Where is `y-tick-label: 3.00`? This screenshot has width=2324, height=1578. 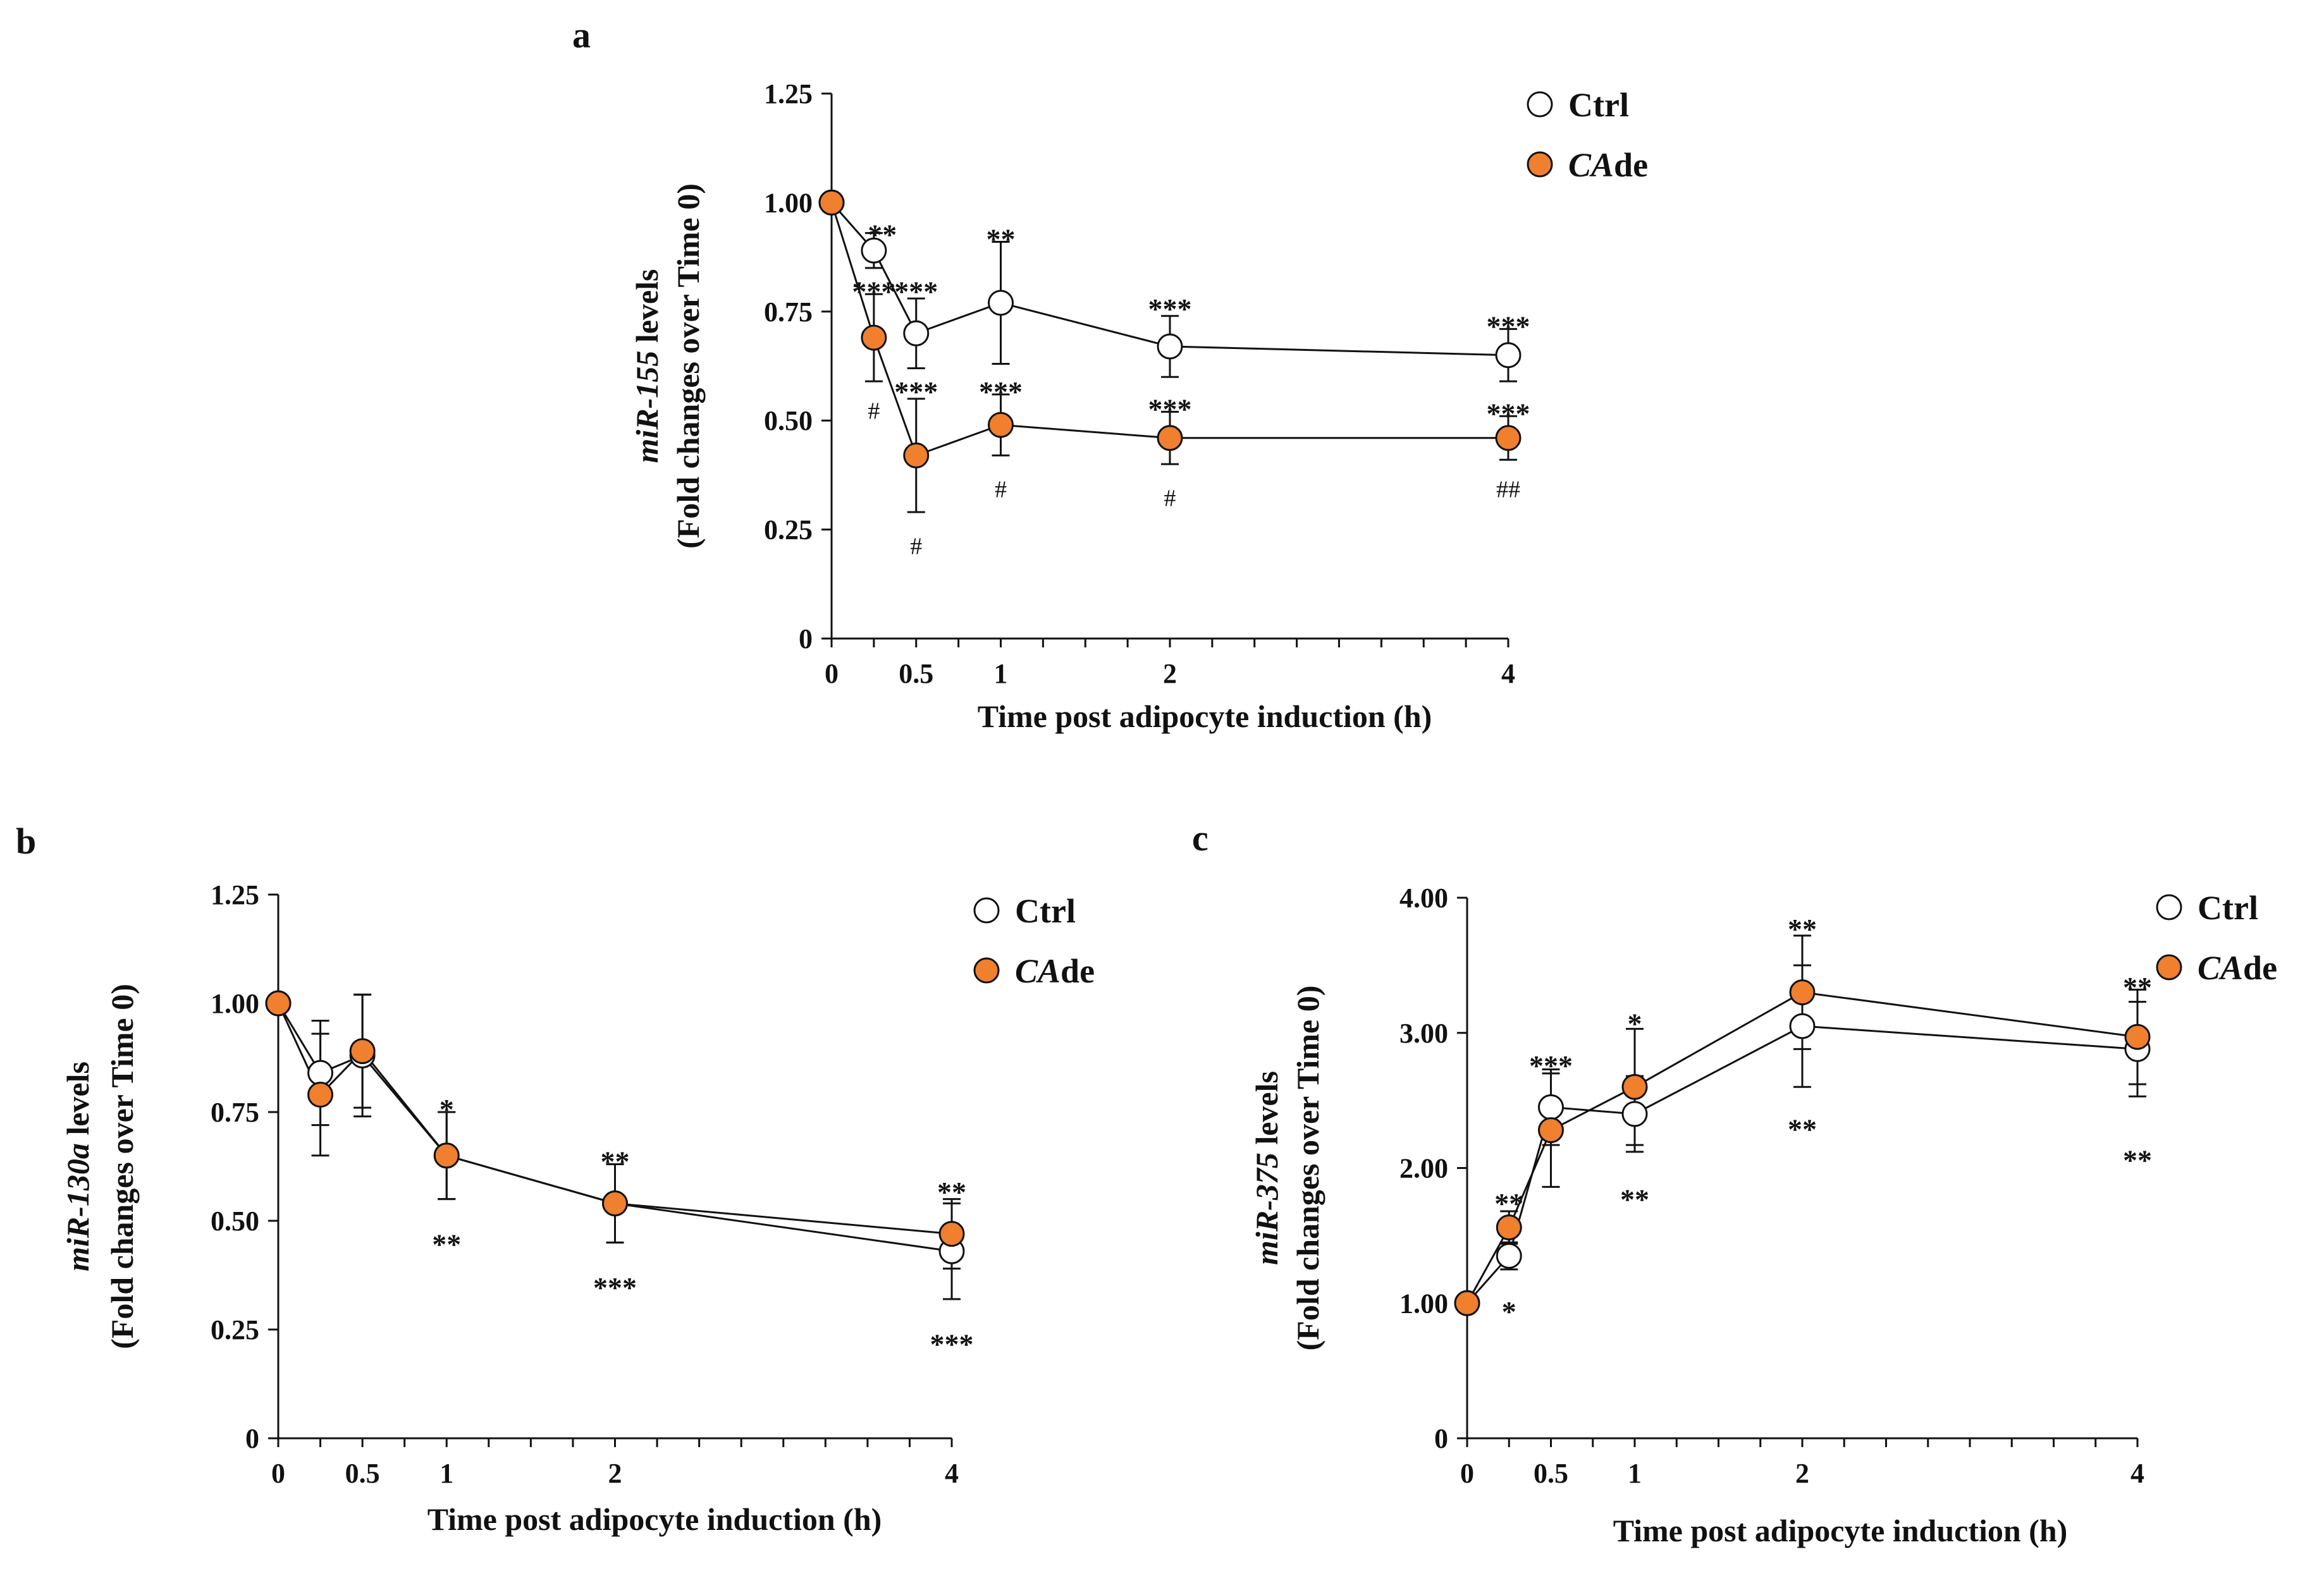
y-tick-label: 3.00 is located at coordinates (1423, 1033).